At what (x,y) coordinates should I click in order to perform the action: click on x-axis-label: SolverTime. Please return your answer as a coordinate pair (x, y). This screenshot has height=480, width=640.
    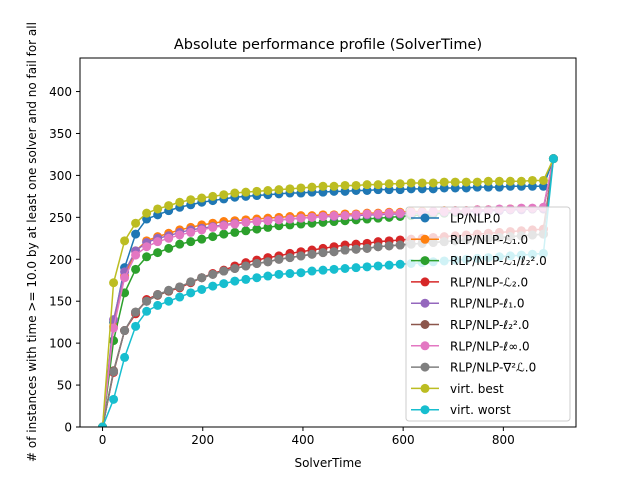
    Looking at the image, I should click on (327, 463).